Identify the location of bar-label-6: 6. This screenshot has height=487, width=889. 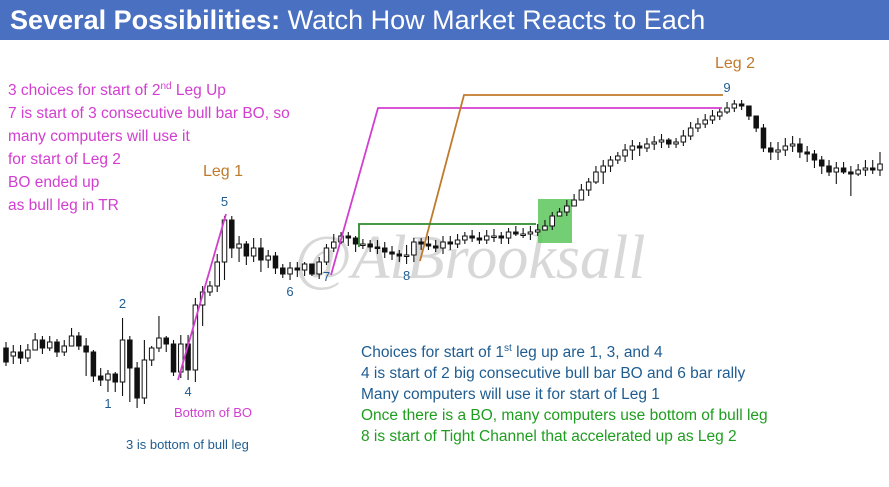
(289, 291).